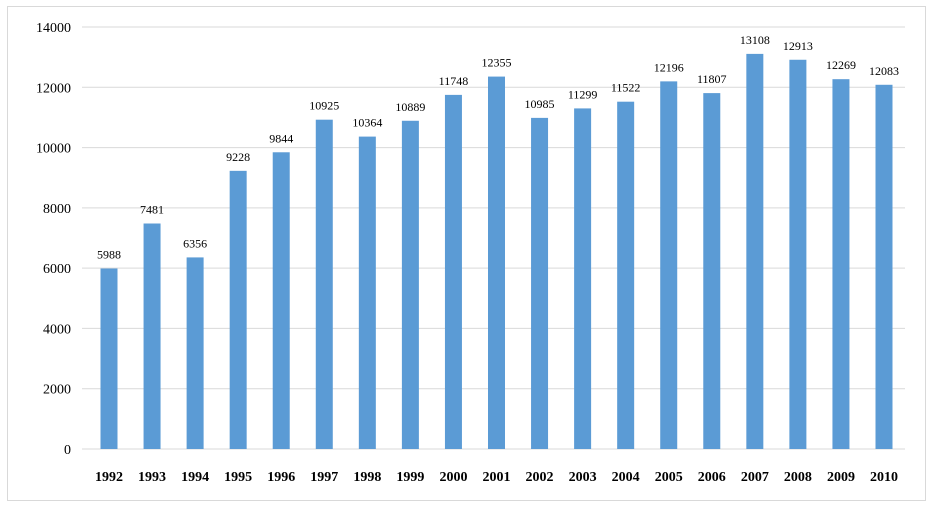 This screenshot has width=935, height=513. Describe the element at coordinates (109, 358) in the screenshot. I see `bar-1992` at that location.